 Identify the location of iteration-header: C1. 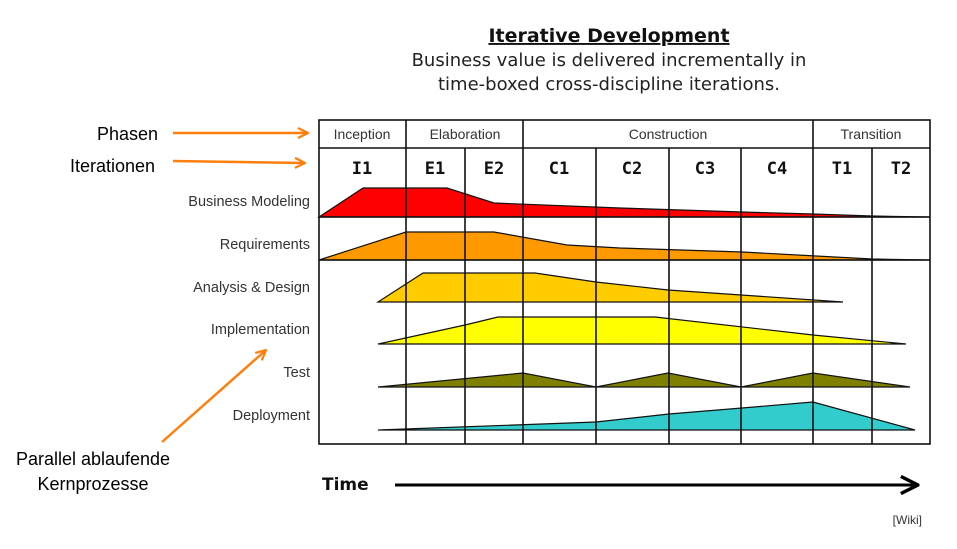
(559, 169).